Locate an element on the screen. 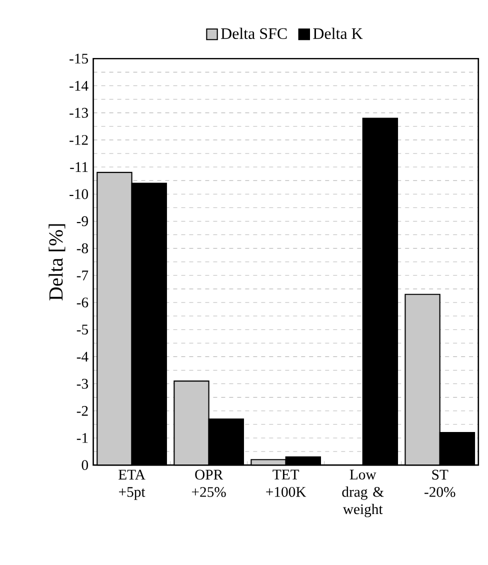 Image resolution: width=488 pixels, height=565 pixels. legend-label: Delta K is located at coordinates (338, 33).